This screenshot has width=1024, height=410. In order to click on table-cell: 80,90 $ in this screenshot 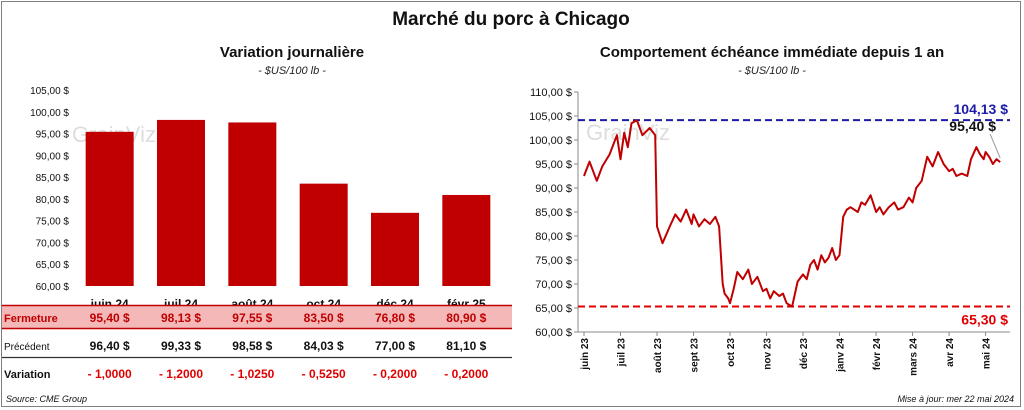, I will do `click(466, 318)`.